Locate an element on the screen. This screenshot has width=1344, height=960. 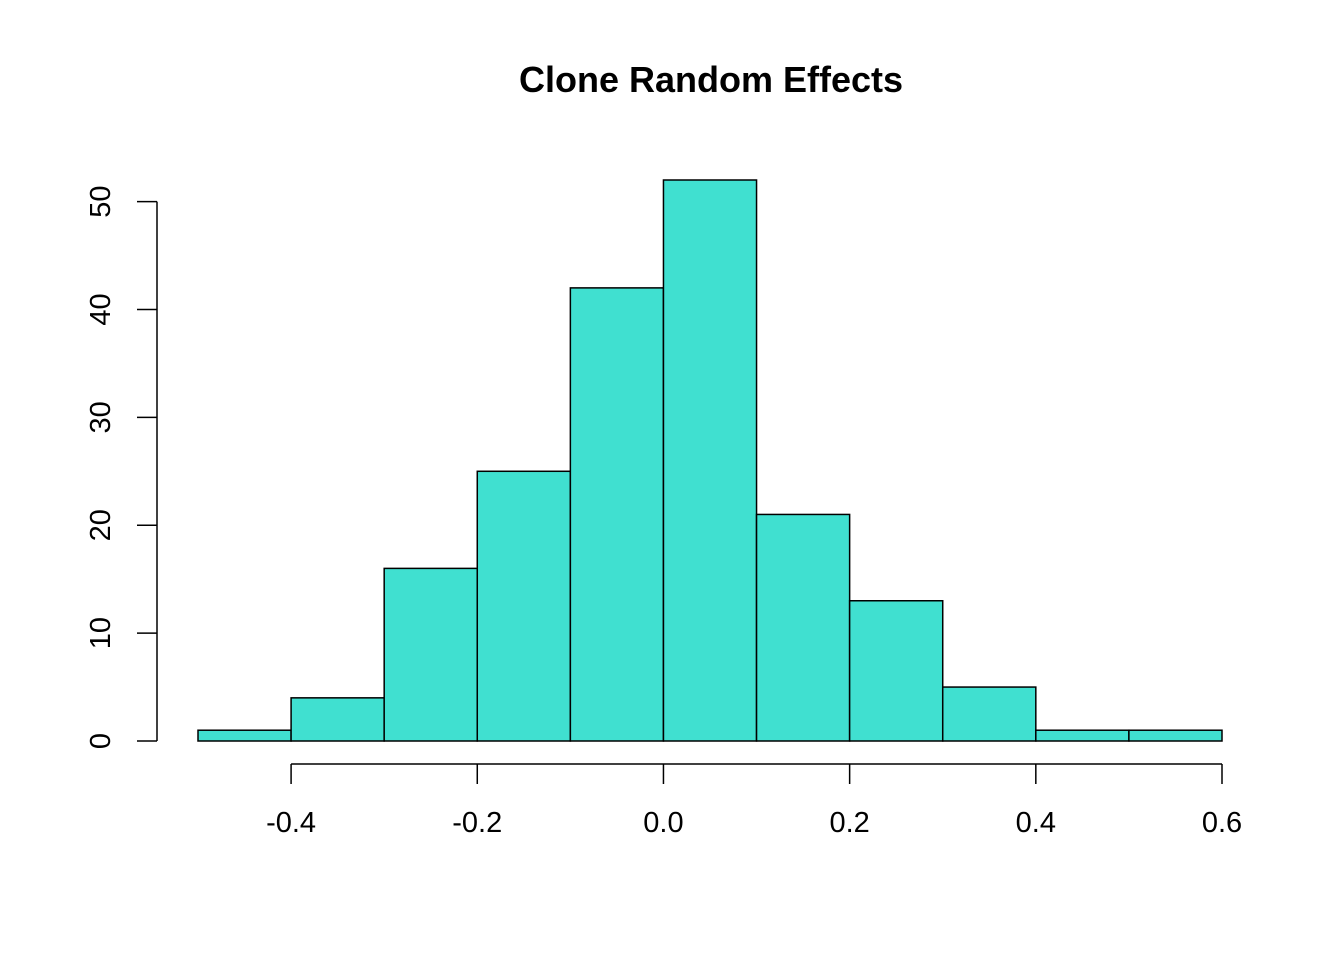
y-tick-label: 20 is located at coordinates (101, 525).